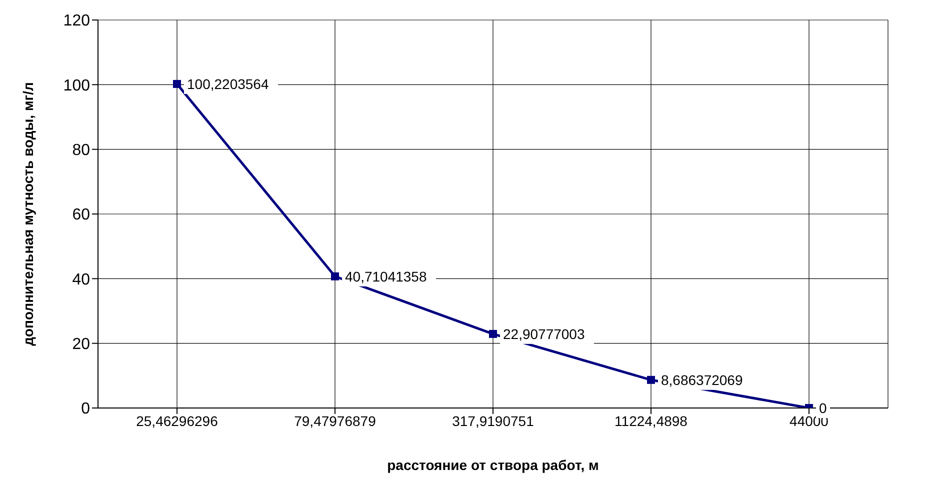  Describe the element at coordinates (76, 21) in the screenshot. I see `y-tick-label: 120` at that location.